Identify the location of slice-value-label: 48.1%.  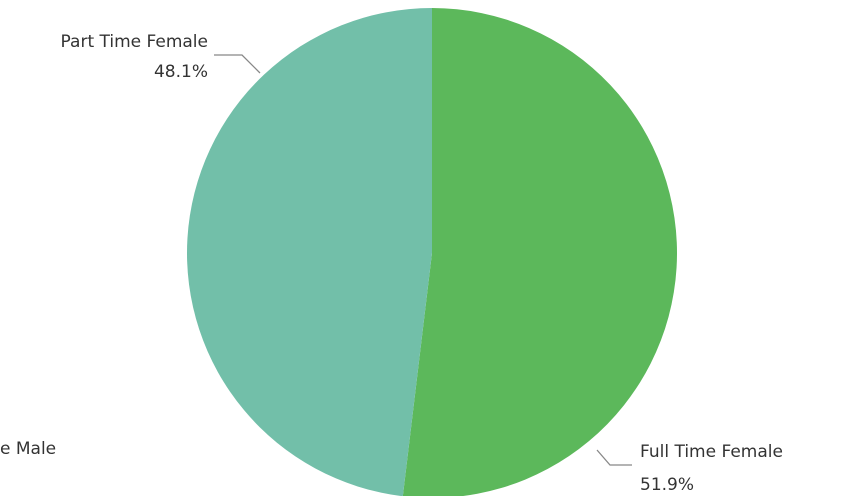
(181, 72).